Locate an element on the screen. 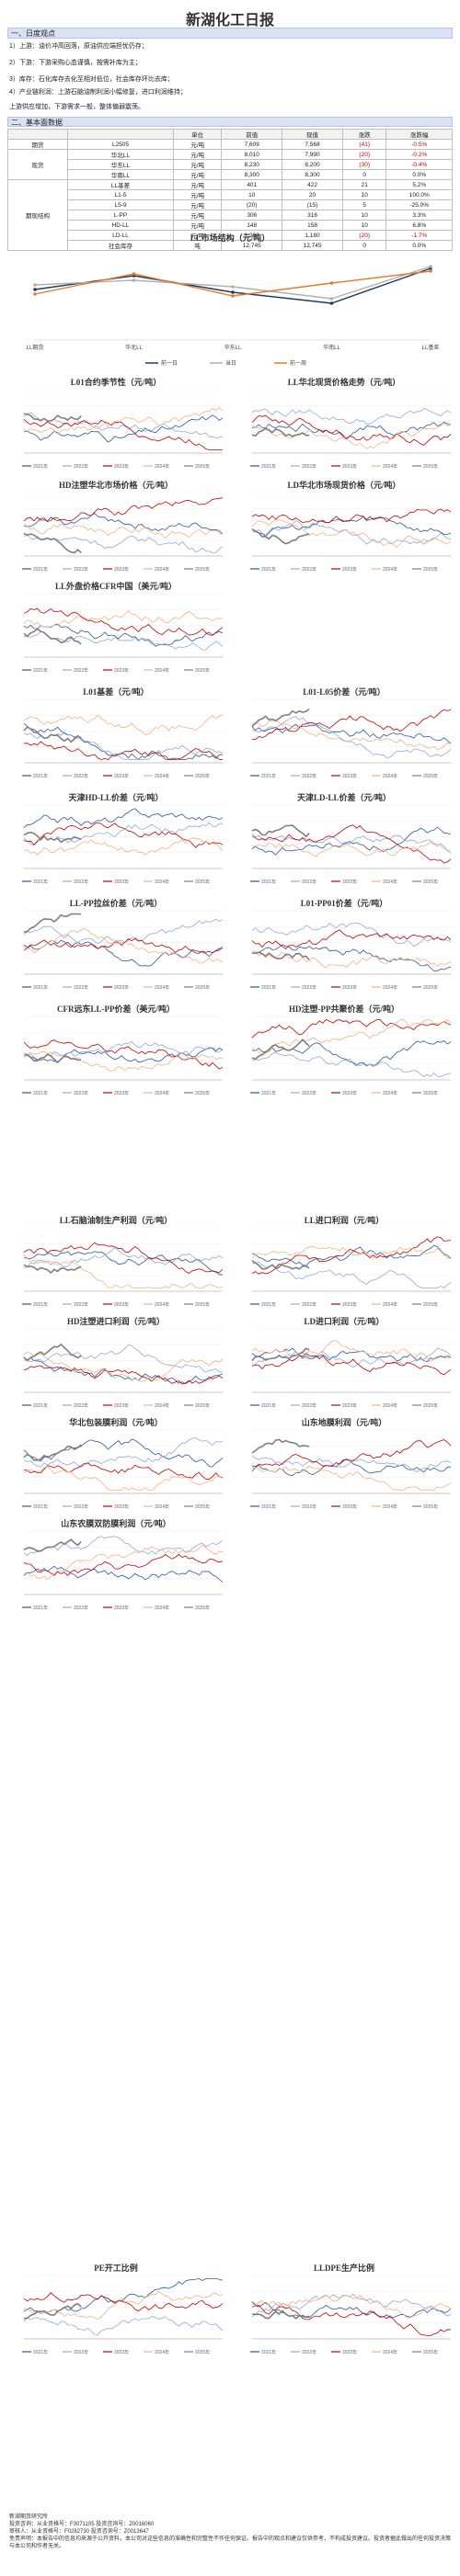 The image size is (460, 2576). legend-label: 当日 is located at coordinates (230, 363).